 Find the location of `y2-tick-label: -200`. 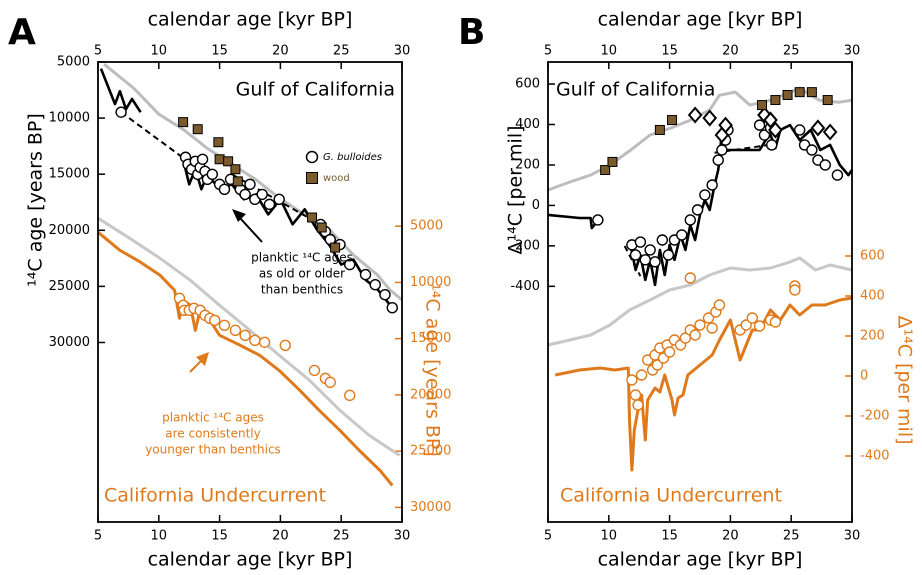

y2-tick-label: -200 is located at coordinates (875, 416).